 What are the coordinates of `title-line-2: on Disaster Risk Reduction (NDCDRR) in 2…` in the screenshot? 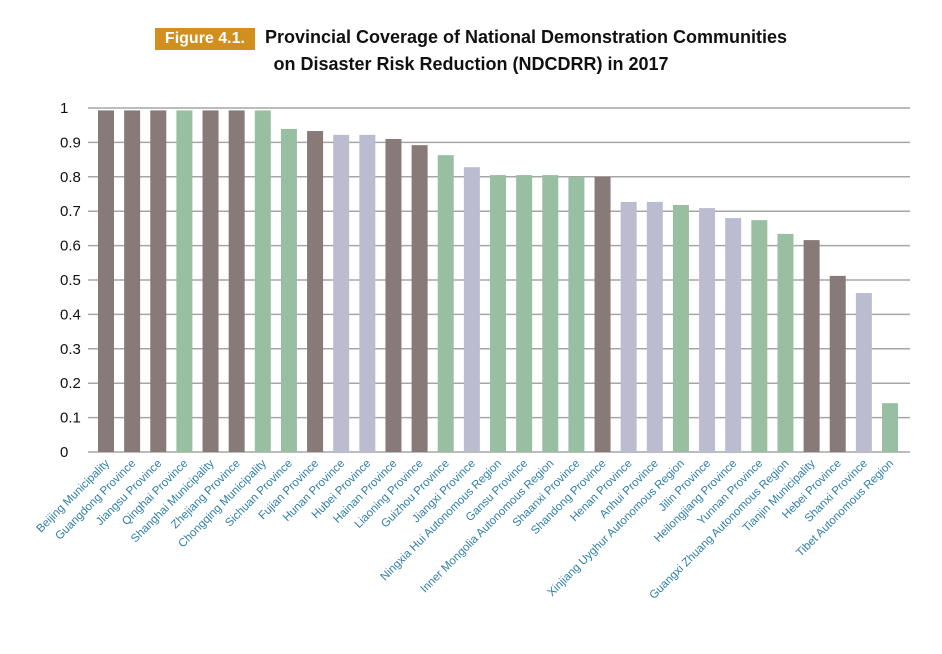 It's located at (471, 64).